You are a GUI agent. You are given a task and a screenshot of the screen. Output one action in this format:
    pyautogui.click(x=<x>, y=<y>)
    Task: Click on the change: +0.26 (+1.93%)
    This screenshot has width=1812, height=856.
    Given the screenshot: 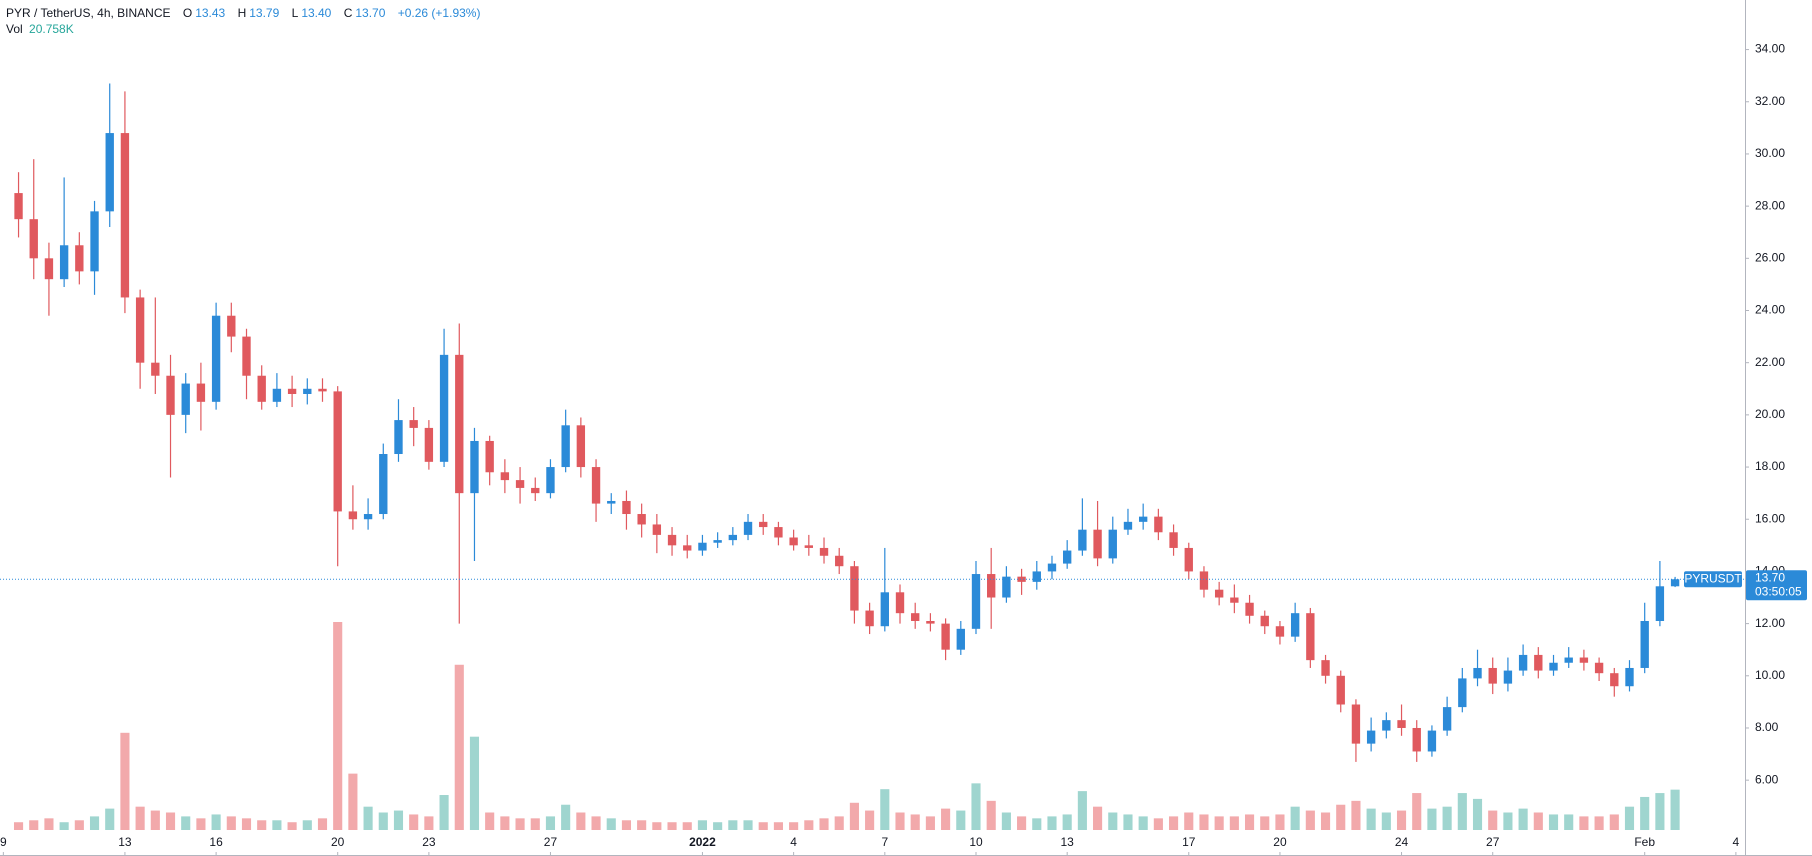 What is the action you would take?
    pyautogui.click(x=439, y=13)
    